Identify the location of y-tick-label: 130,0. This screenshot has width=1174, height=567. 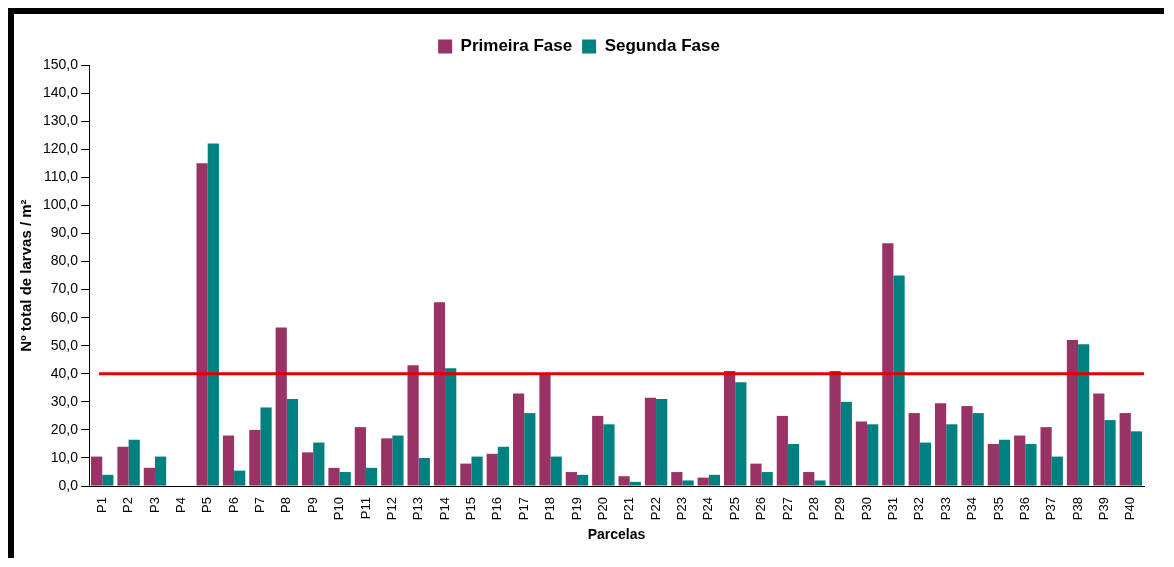
(60, 120).